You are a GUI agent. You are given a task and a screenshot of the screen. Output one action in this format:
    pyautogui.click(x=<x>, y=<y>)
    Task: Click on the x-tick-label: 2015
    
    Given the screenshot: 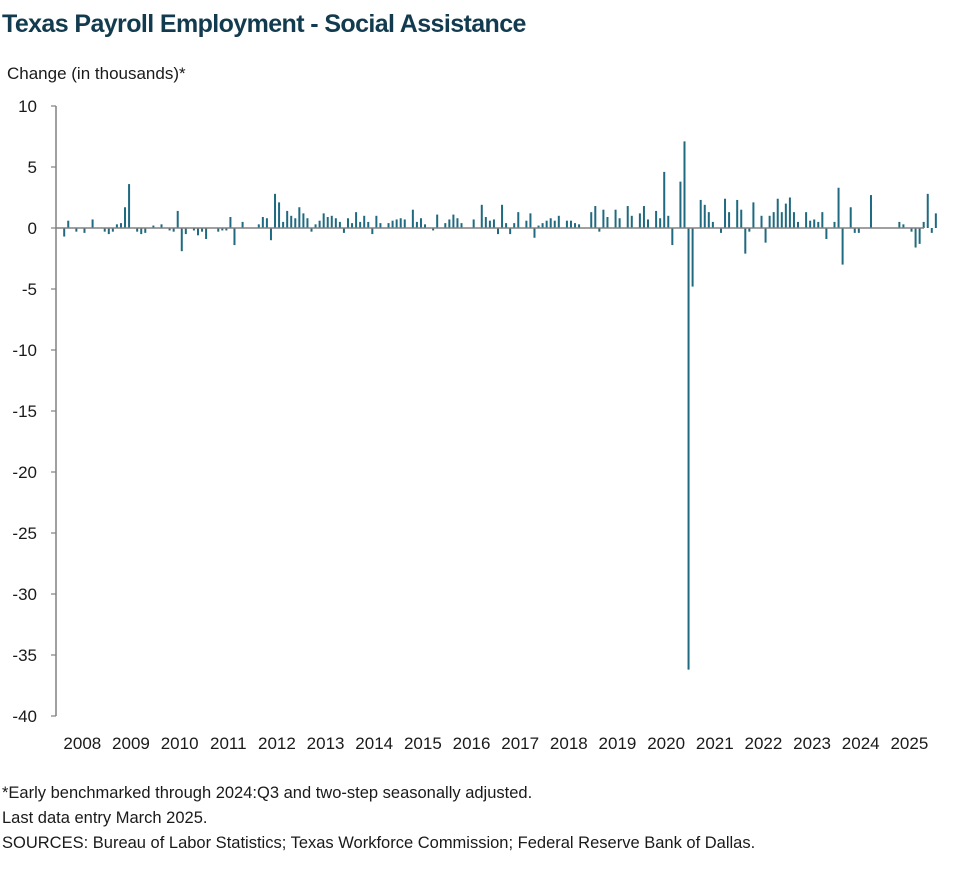 What is the action you would take?
    pyautogui.click(x=423, y=743)
    